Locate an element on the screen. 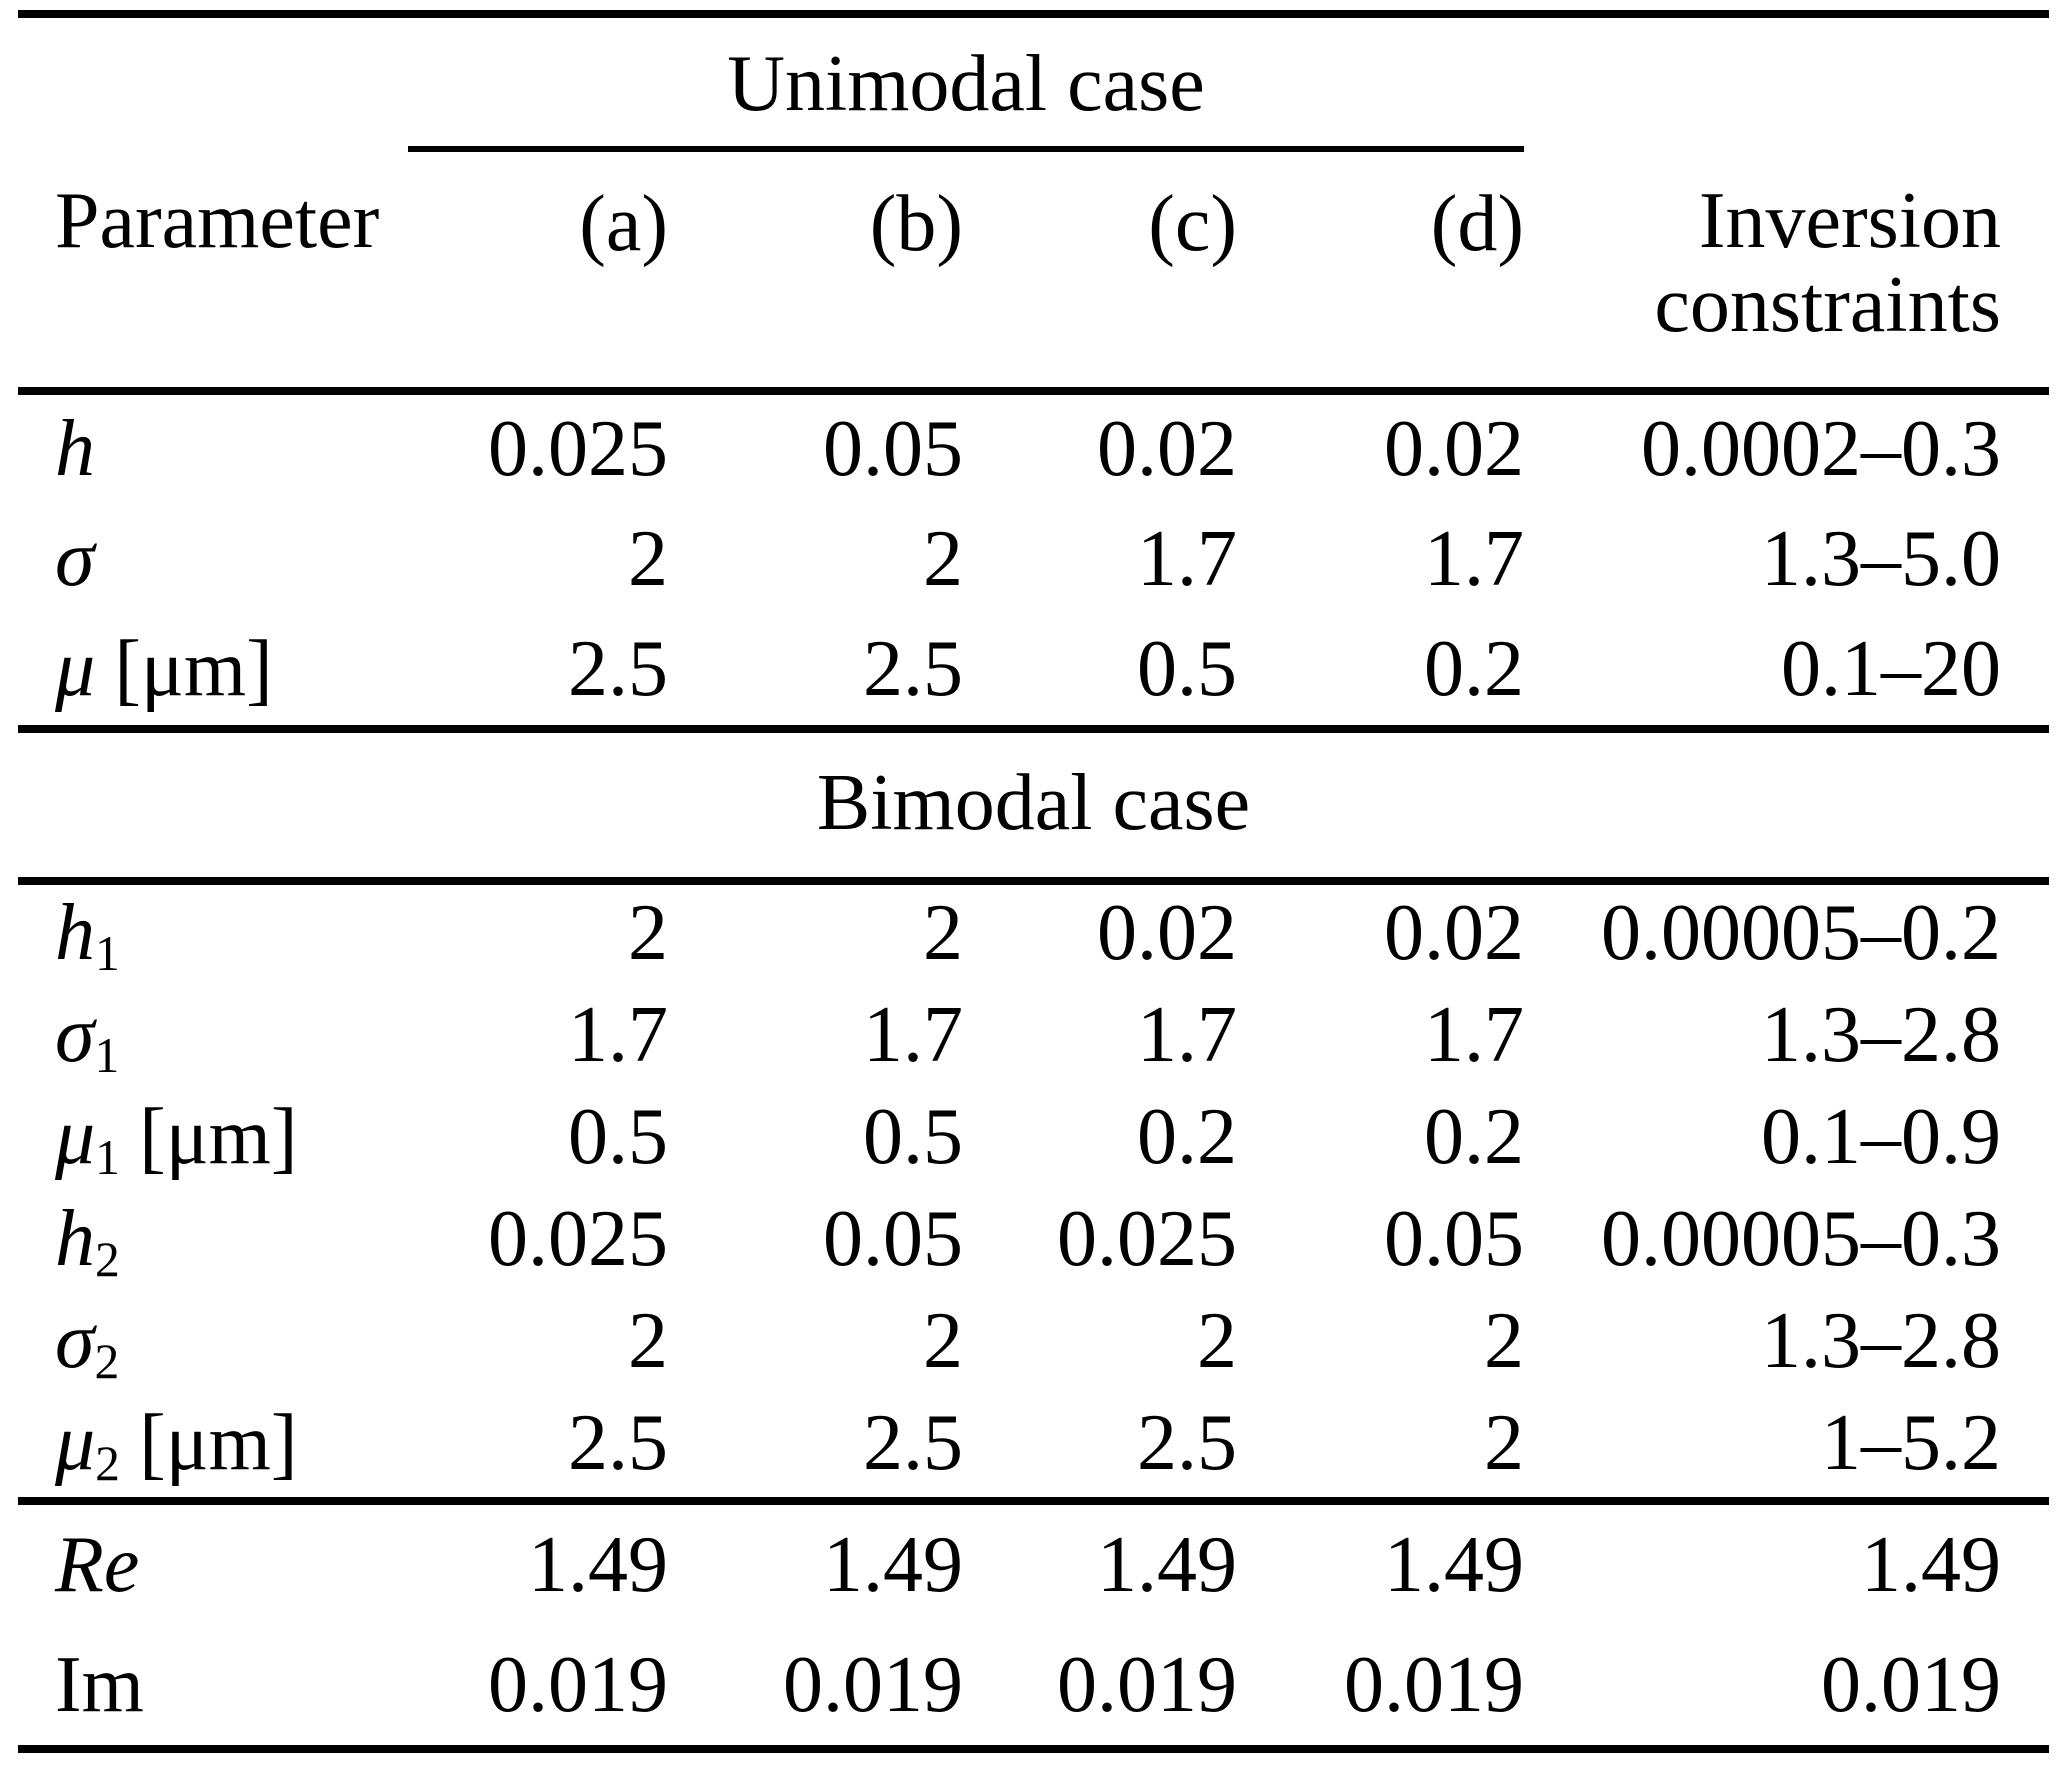 The width and height of the screenshot is (2067, 1783). inversion-header-line2: constraints is located at coordinates (1827, 305).